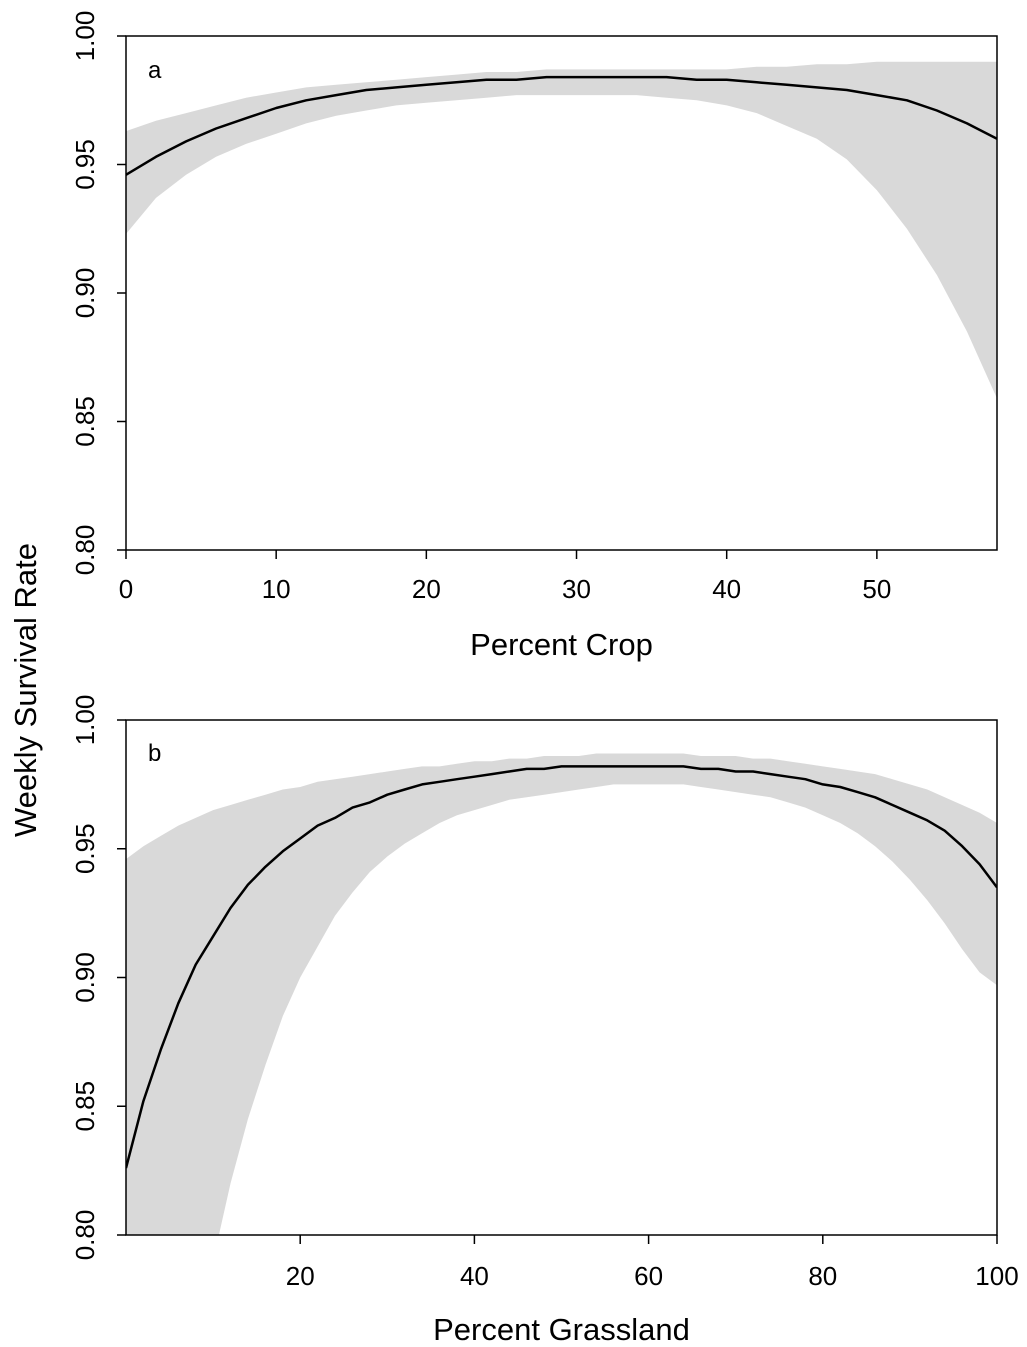  What do you see at coordinates (561, 125) in the screenshot?
I see `estimate-line-a` at bounding box center [561, 125].